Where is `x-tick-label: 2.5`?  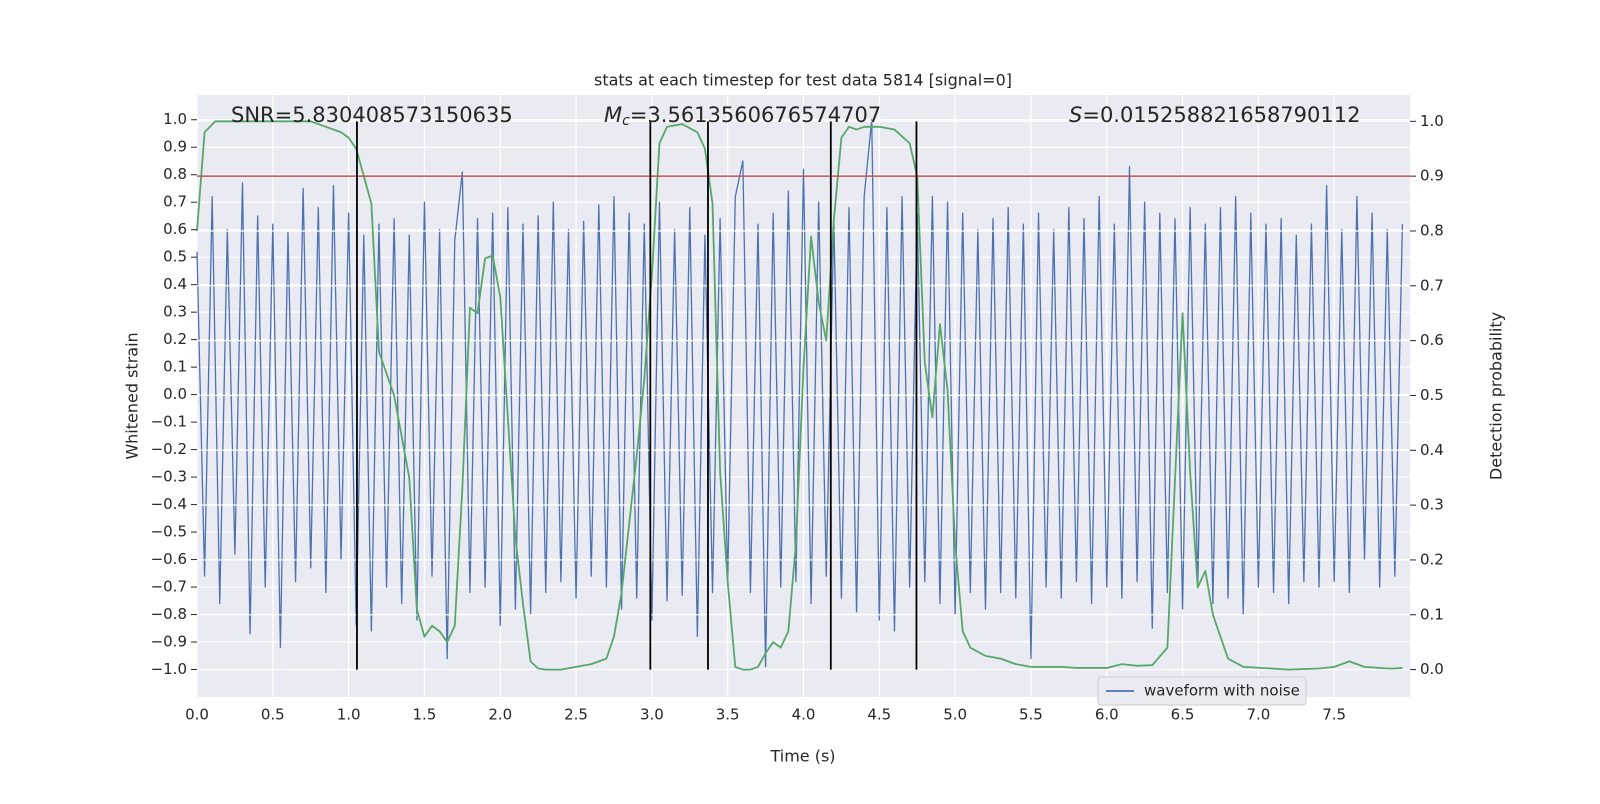
x-tick-label: 2.5 is located at coordinates (576, 715).